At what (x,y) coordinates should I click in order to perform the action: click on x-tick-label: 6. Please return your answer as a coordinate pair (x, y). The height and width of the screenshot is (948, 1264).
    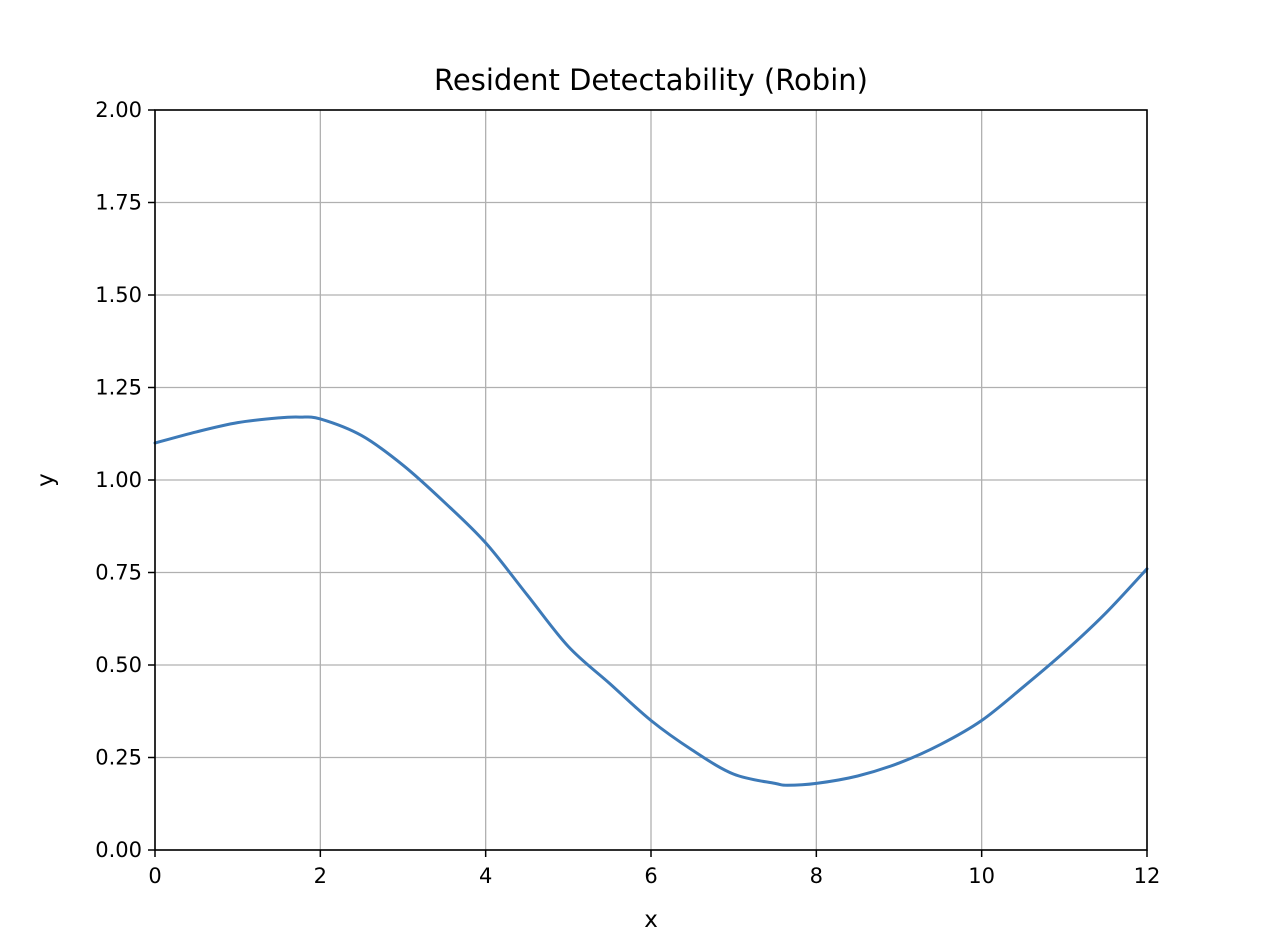
    Looking at the image, I should click on (650, 876).